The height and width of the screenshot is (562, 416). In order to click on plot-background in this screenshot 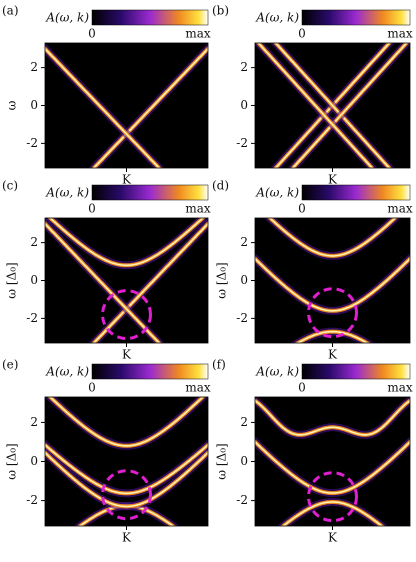, I will do `click(126, 105)`.